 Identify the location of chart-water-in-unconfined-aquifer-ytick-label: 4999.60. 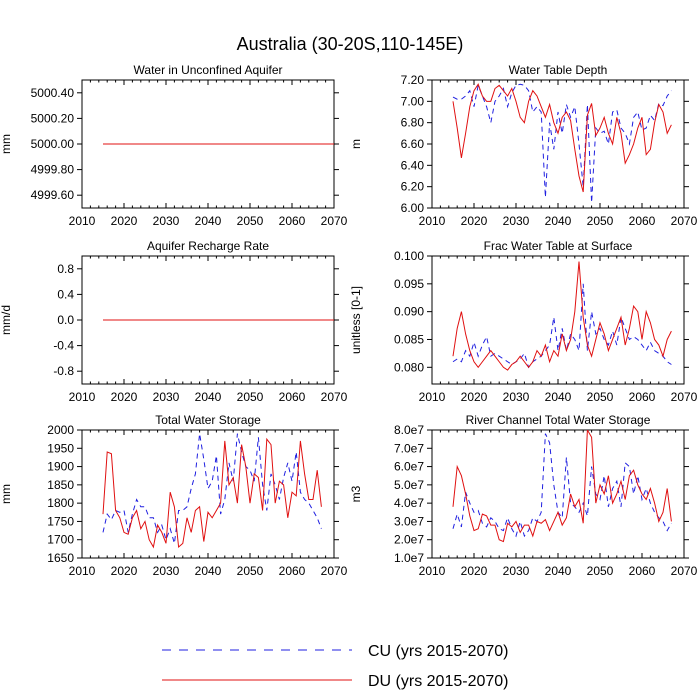
(53, 195).